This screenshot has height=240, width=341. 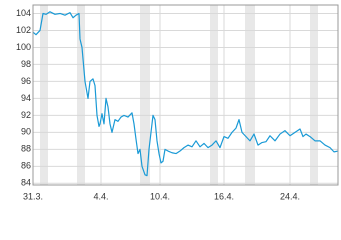 I want to click on y-tick-label: 102, so click(x=23, y=30).